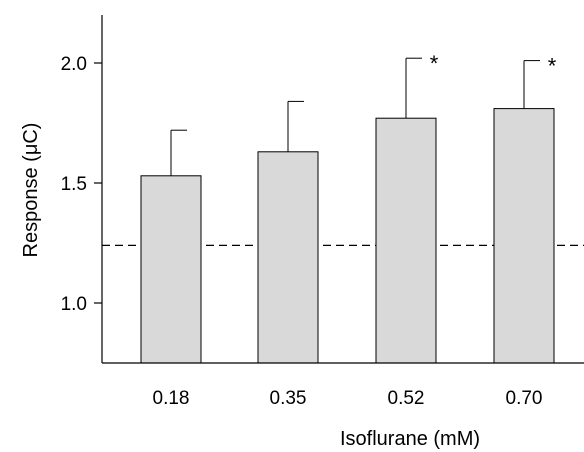  Describe the element at coordinates (74, 64) in the screenshot. I see `y-tick-label-2.0: 2.0` at that location.